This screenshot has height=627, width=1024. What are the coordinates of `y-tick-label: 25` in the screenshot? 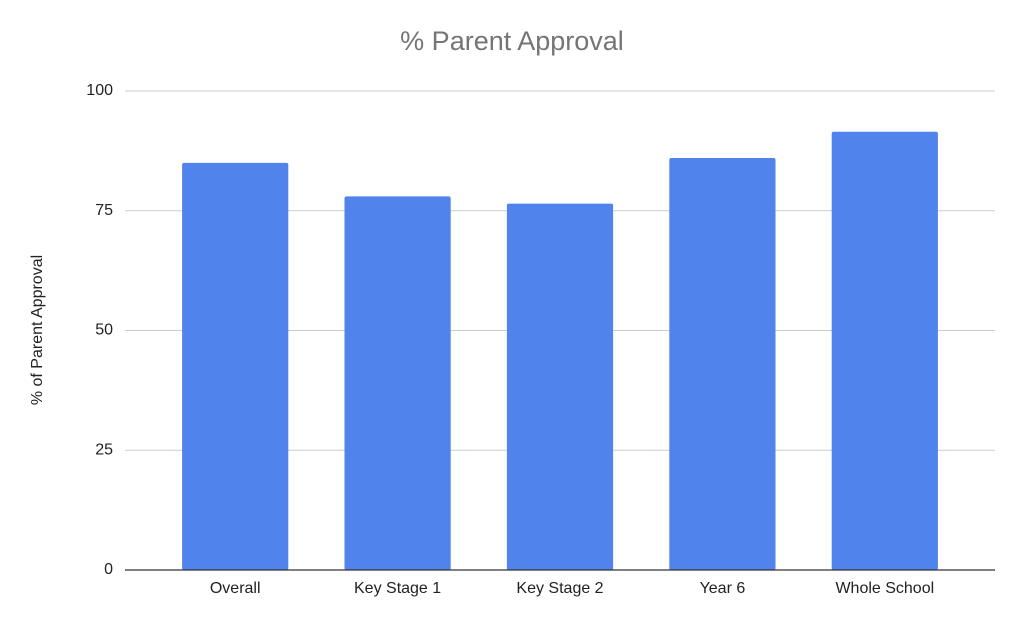 It's located at (104, 449).